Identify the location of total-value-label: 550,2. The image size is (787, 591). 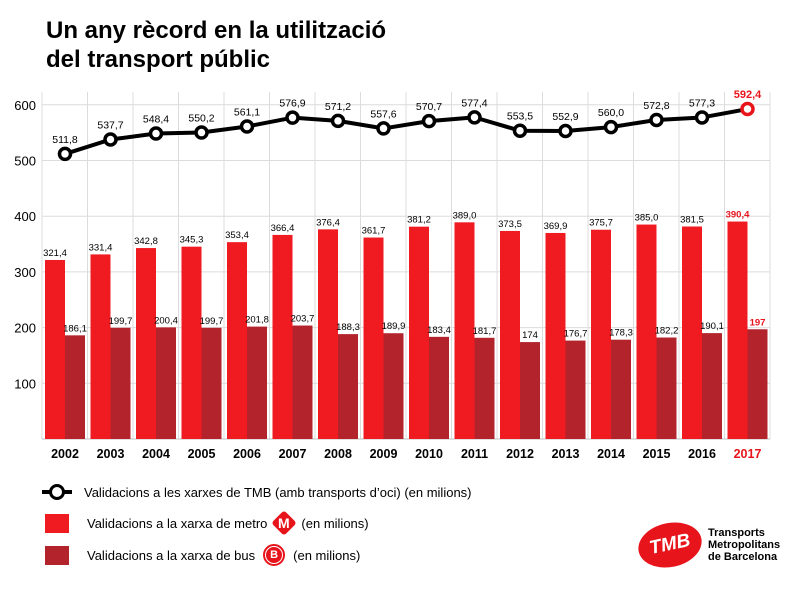
(201, 119).